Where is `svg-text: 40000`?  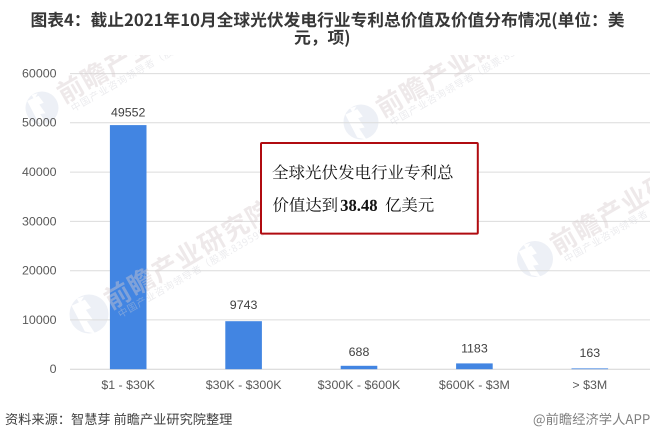 svg-text: 40000 is located at coordinates (39, 172).